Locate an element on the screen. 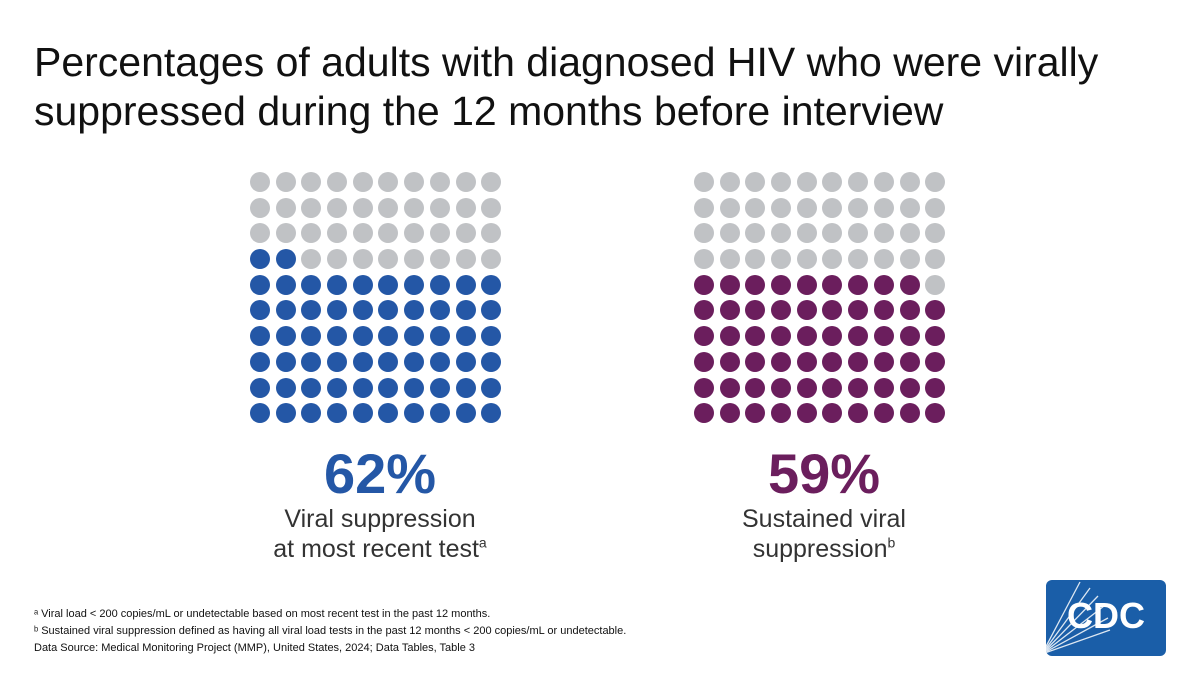 The height and width of the screenshot is (675, 1200). label-sustained: Sustained viral suppressionb is located at coordinates (824, 534).